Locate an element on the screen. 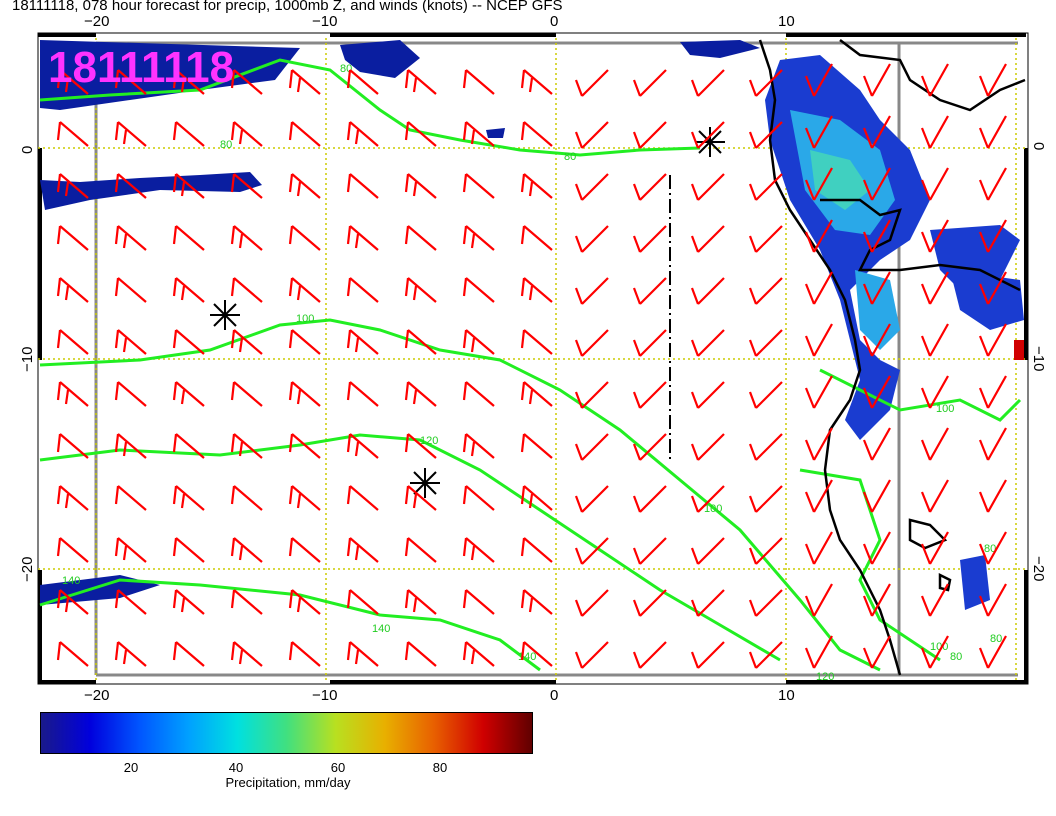 This screenshot has height=816, width=1056. lat-tick-right: −20 is located at coordinates (1038, 568).